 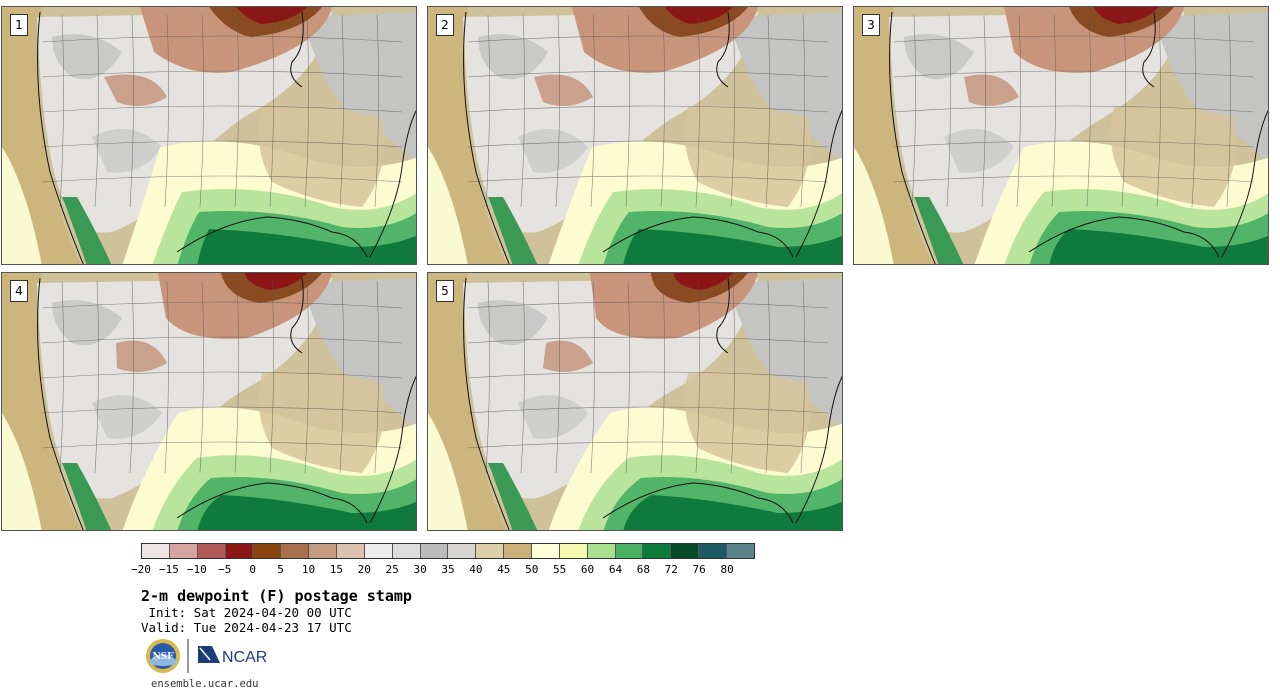 What do you see at coordinates (532, 569) in the screenshot?
I see `colorbar-tick: 50` at bounding box center [532, 569].